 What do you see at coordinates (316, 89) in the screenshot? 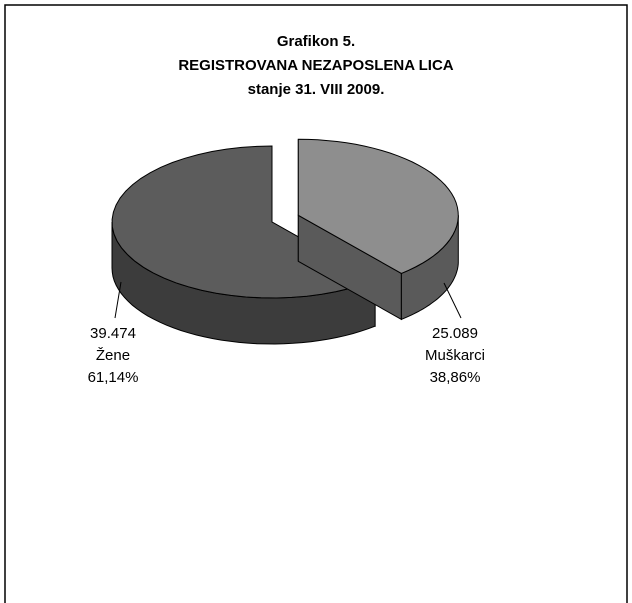
I see `chart-title: stanje 31. VIII 2009.` at bounding box center [316, 89].